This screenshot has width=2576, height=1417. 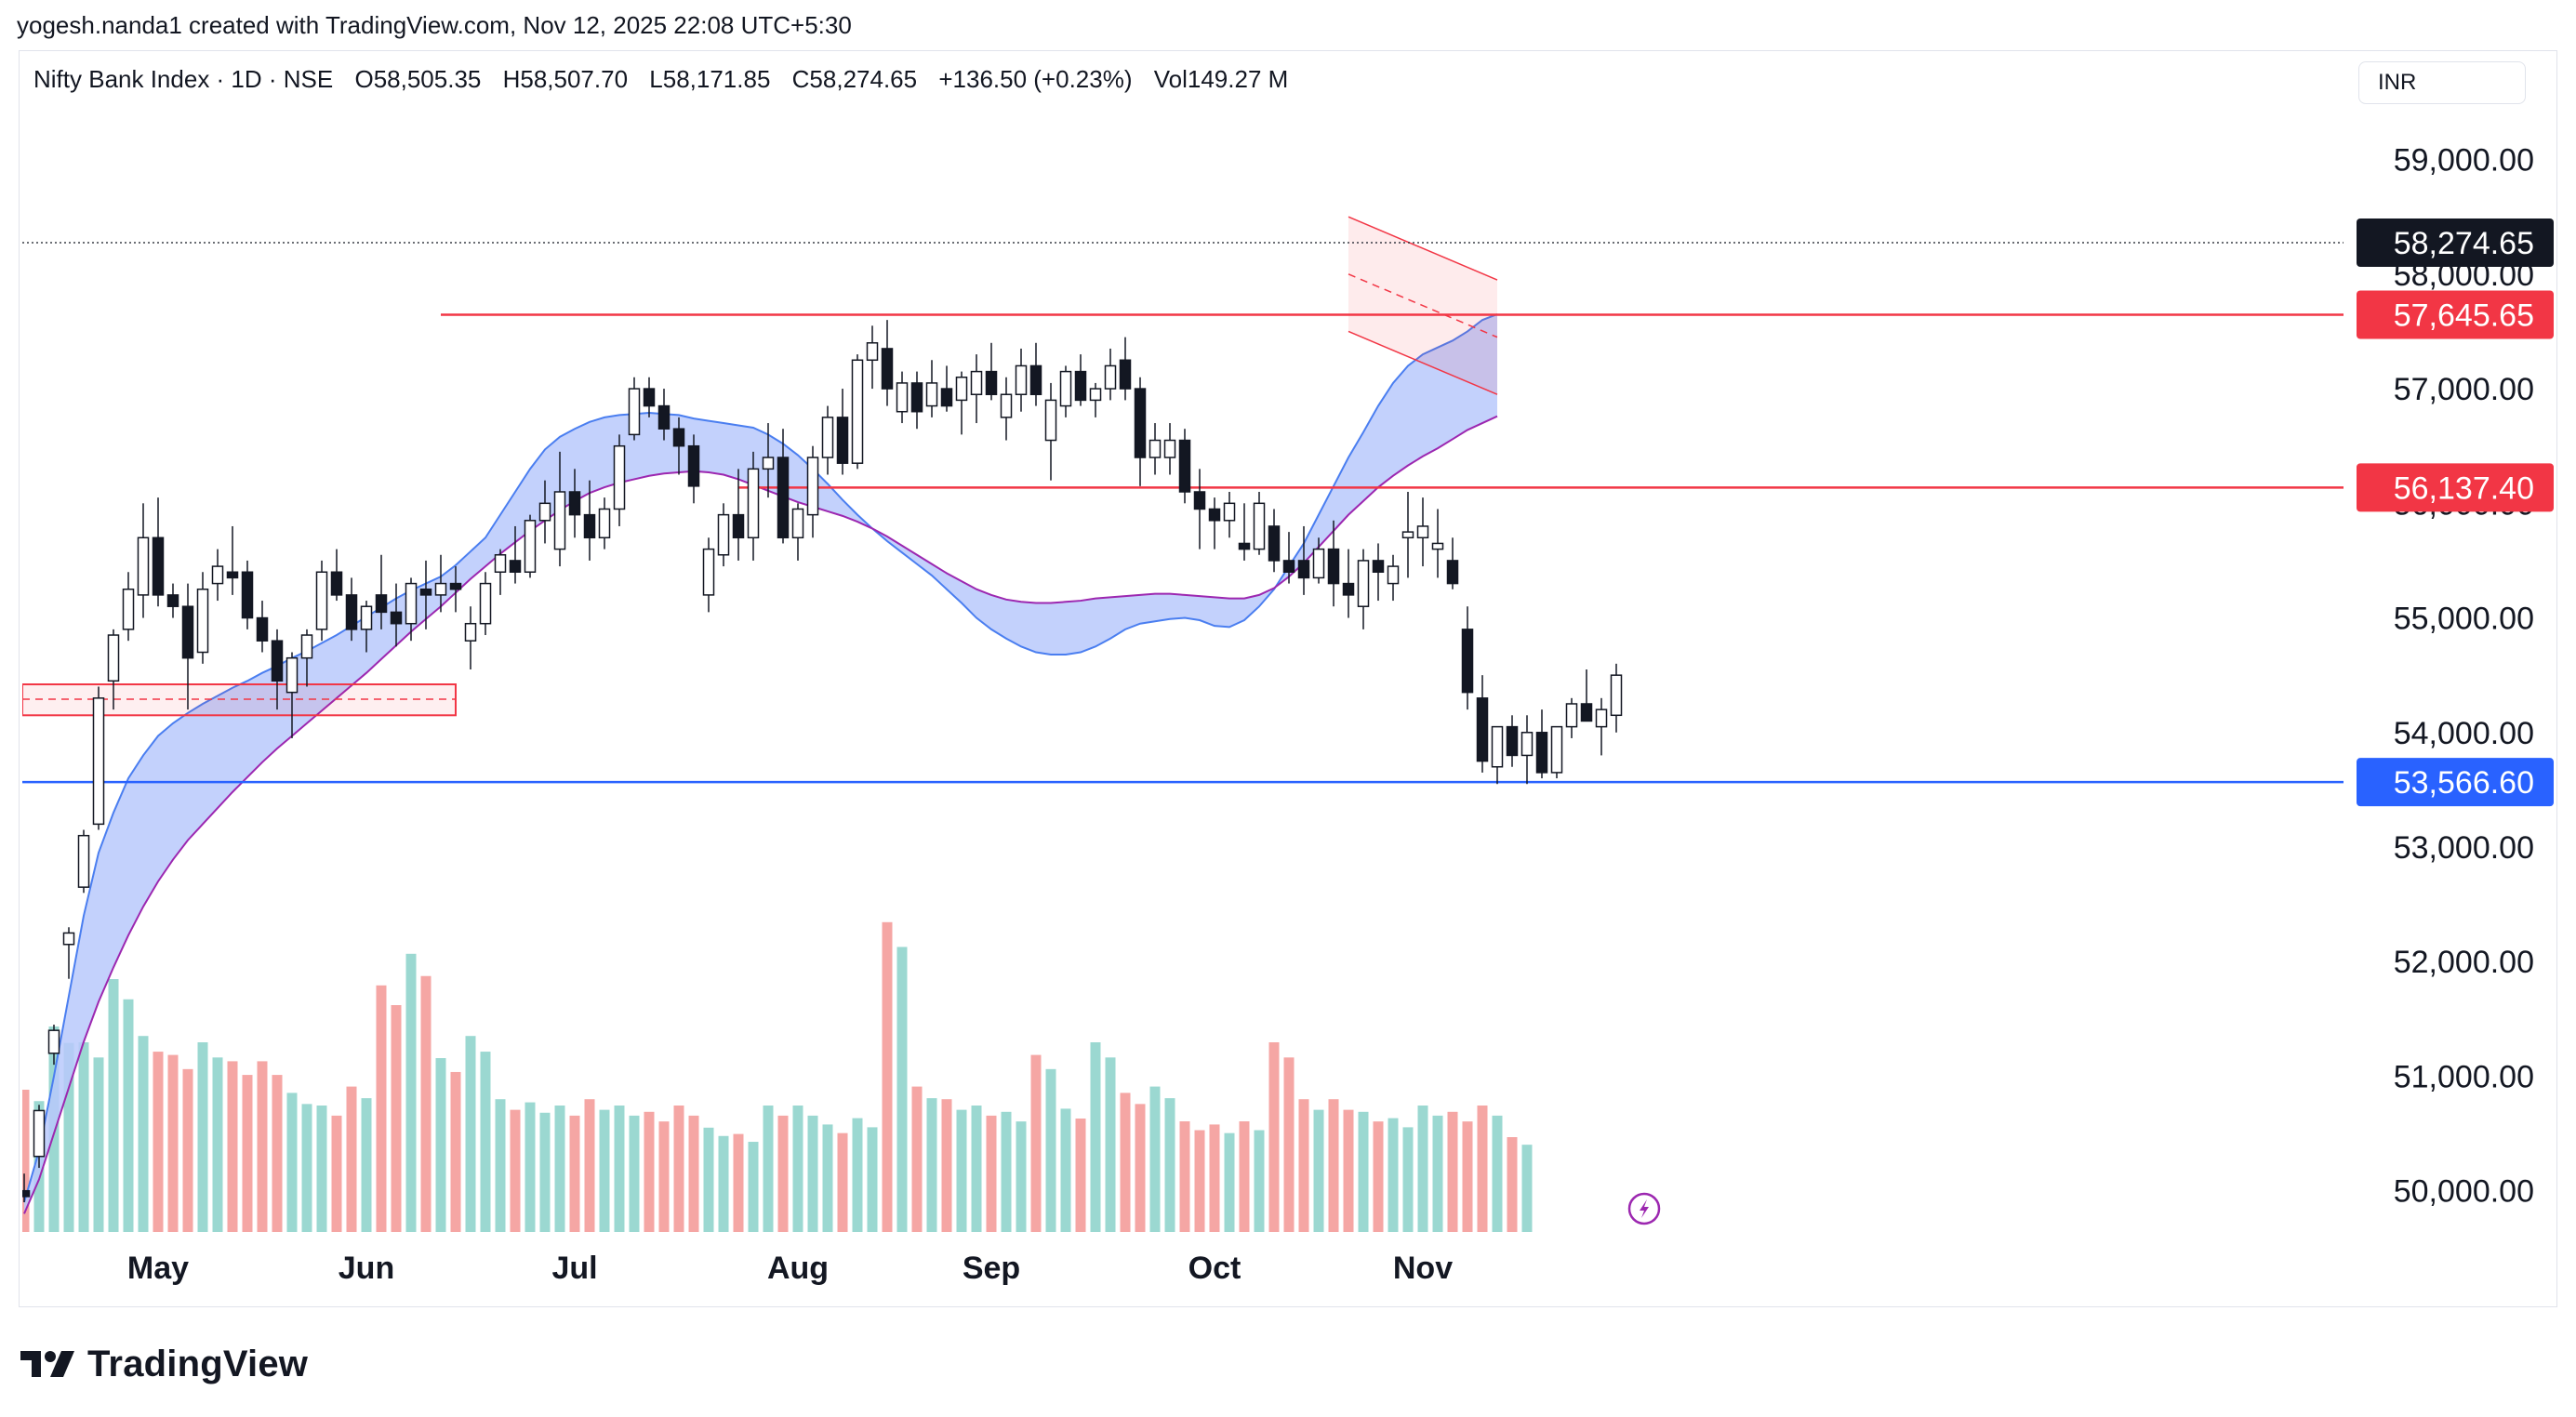 What do you see at coordinates (1423, 1268) in the screenshot?
I see `x-tick-label: Nov` at bounding box center [1423, 1268].